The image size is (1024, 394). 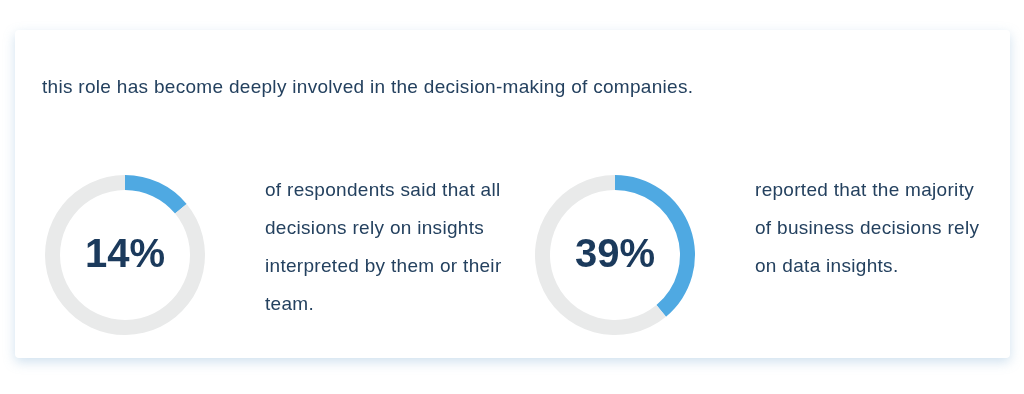 What do you see at coordinates (868, 228) in the screenshot?
I see `text: reported that the majority of business decisions rely on data insights.` at bounding box center [868, 228].